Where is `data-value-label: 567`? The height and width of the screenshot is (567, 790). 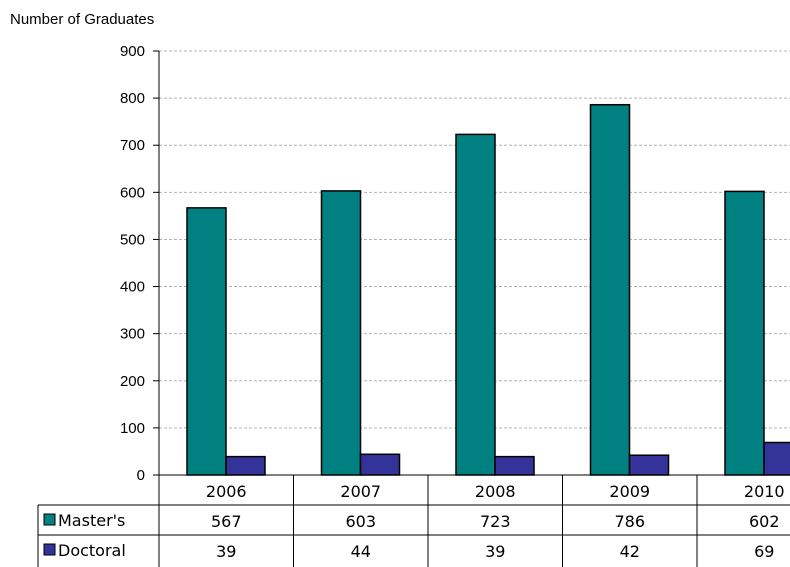
data-value-label: 567 is located at coordinates (226, 521).